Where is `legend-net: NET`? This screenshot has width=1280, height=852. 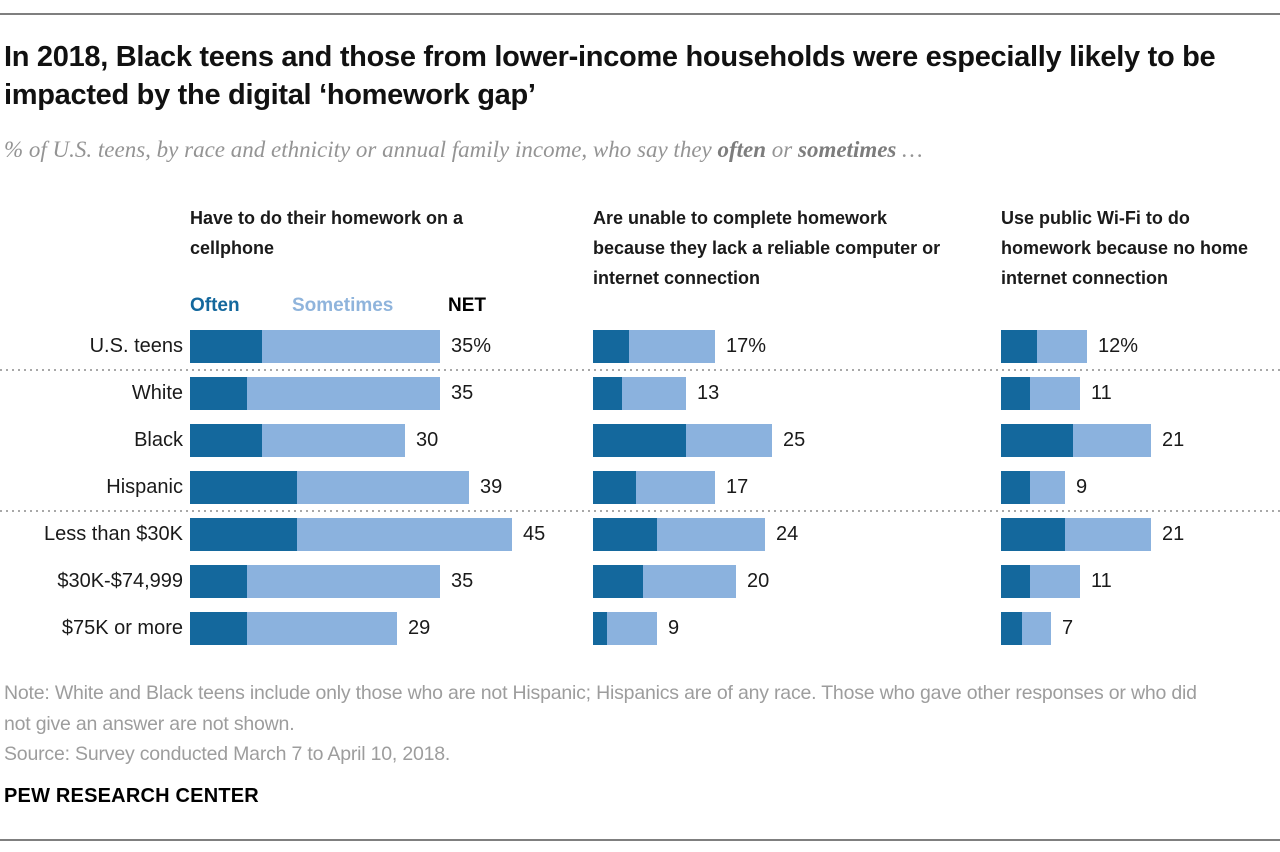
legend-net: NET is located at coordinates (467, 305).